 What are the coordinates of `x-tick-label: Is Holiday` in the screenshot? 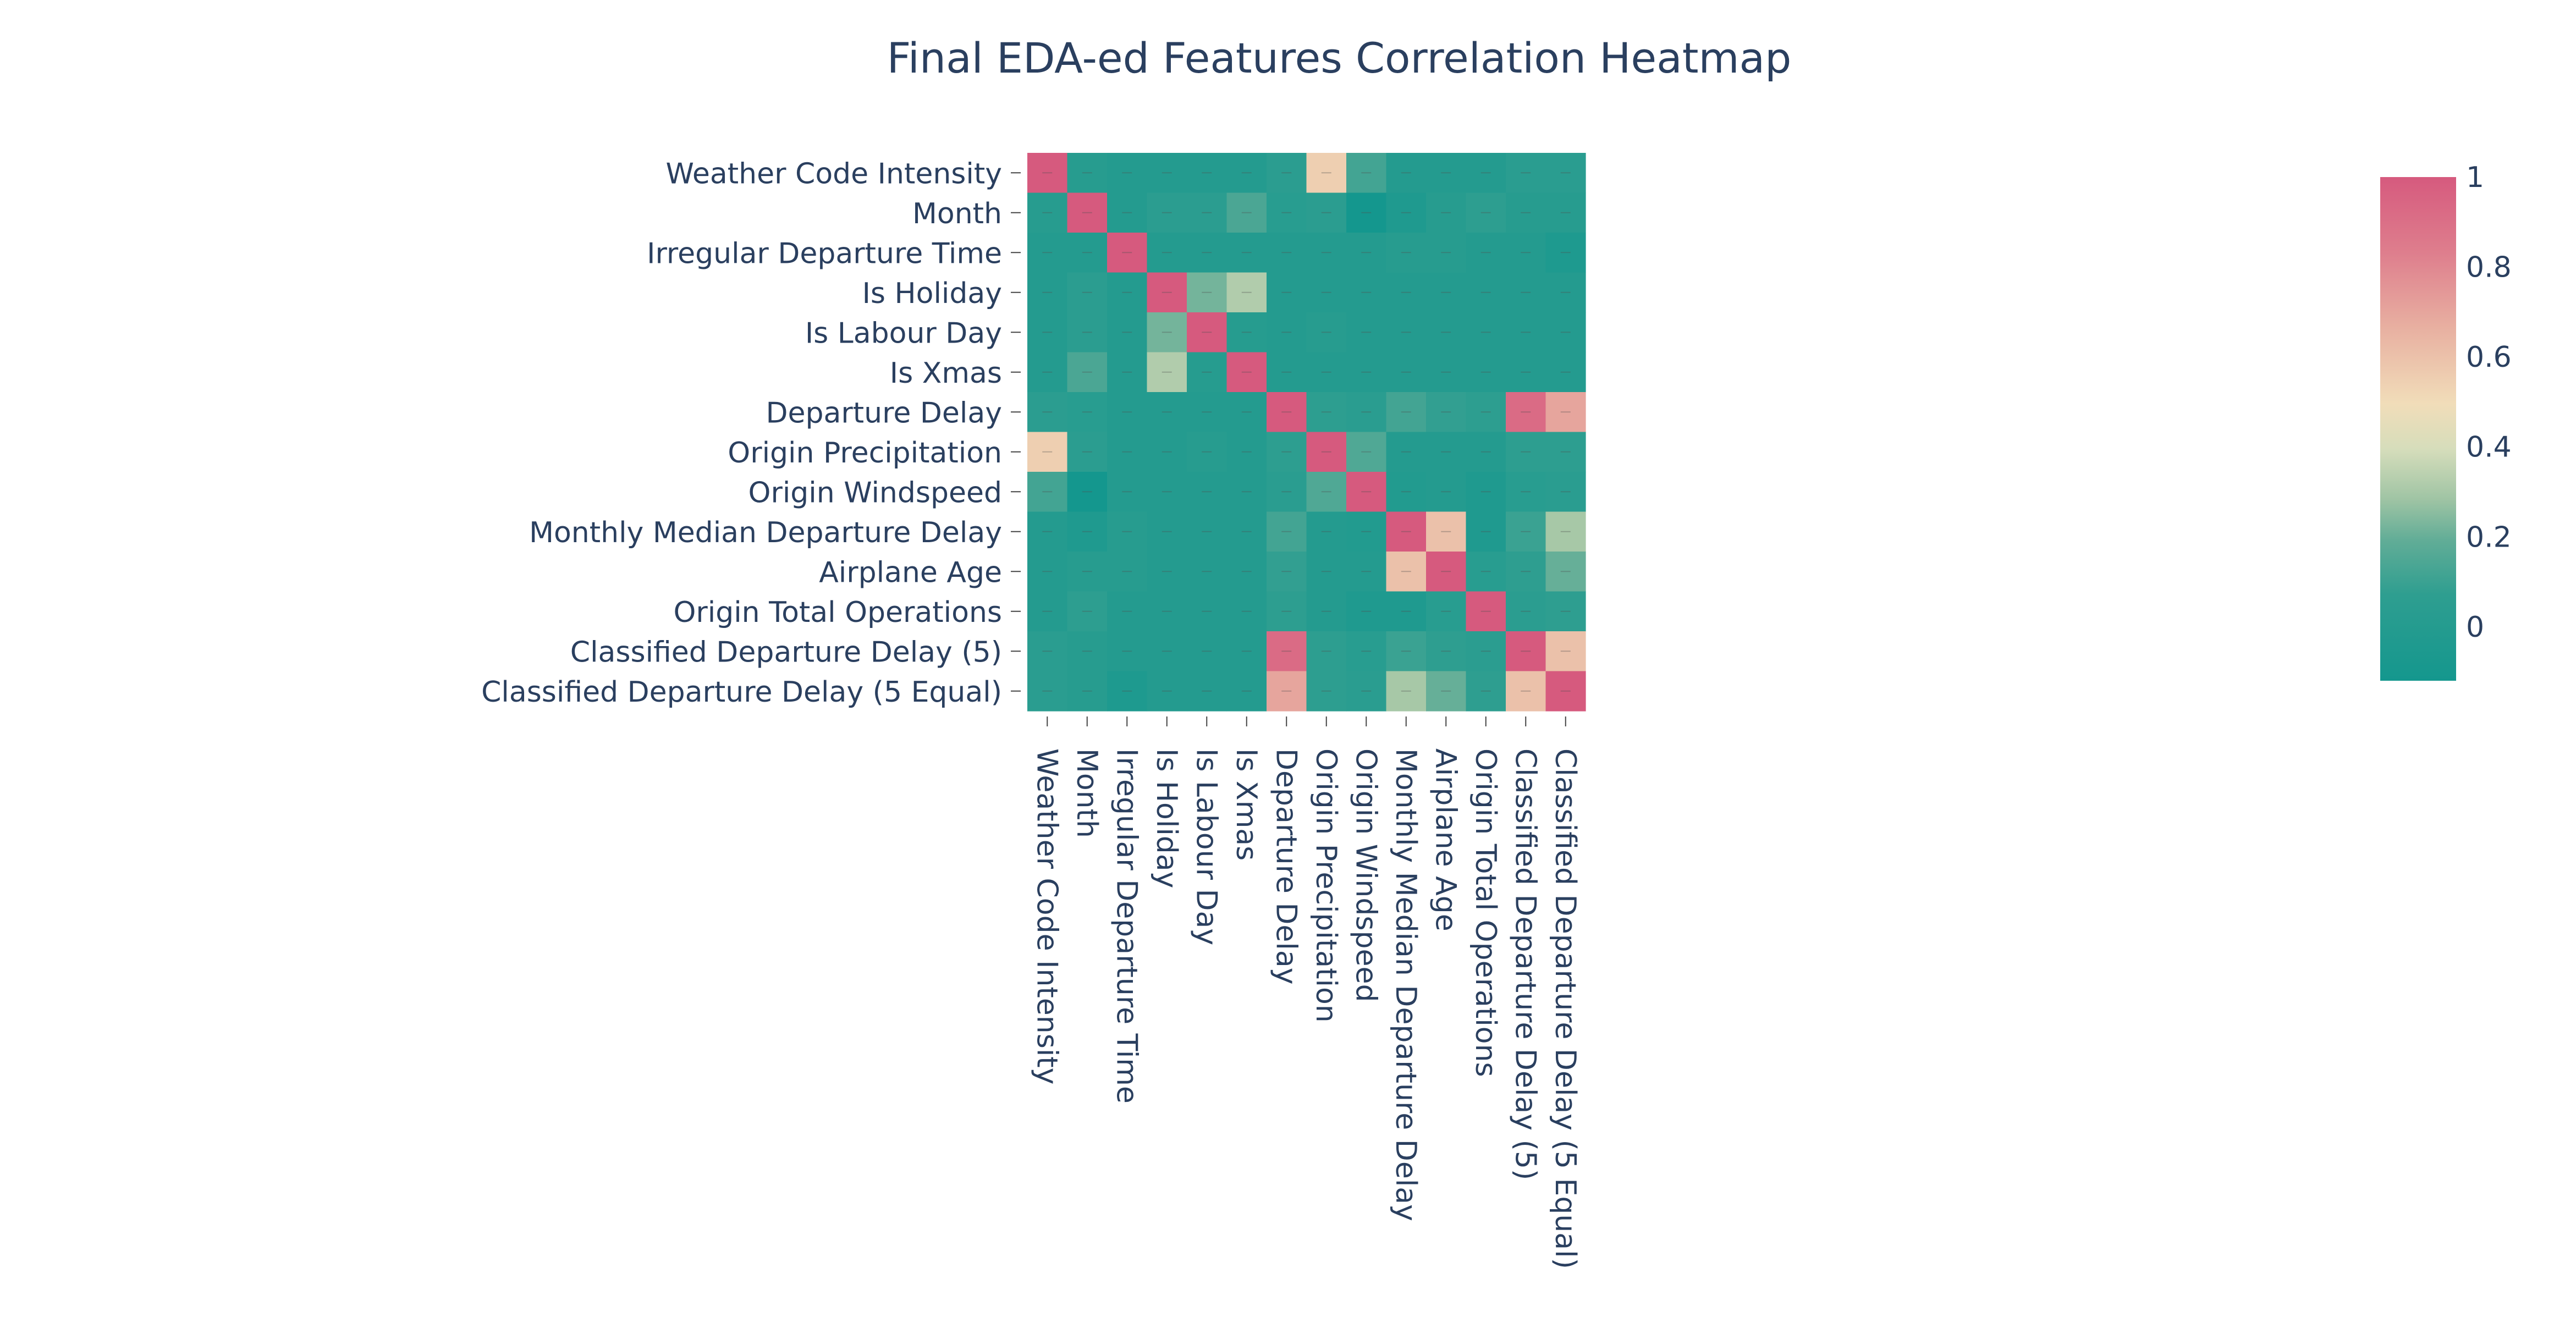 It's located at (1166, 818).